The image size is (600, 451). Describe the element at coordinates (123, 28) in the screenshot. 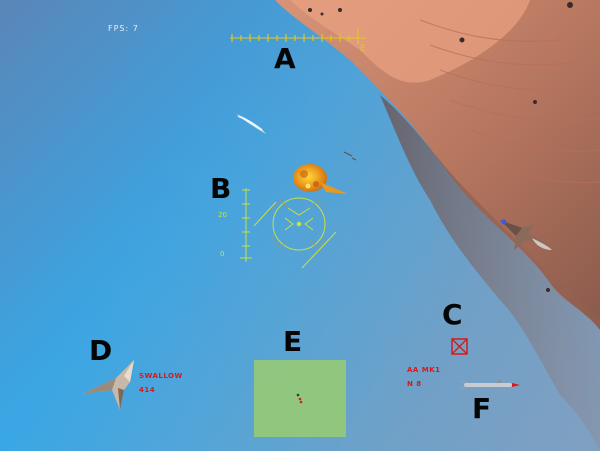

I see `fps-counter: FPS: 7` at that location.